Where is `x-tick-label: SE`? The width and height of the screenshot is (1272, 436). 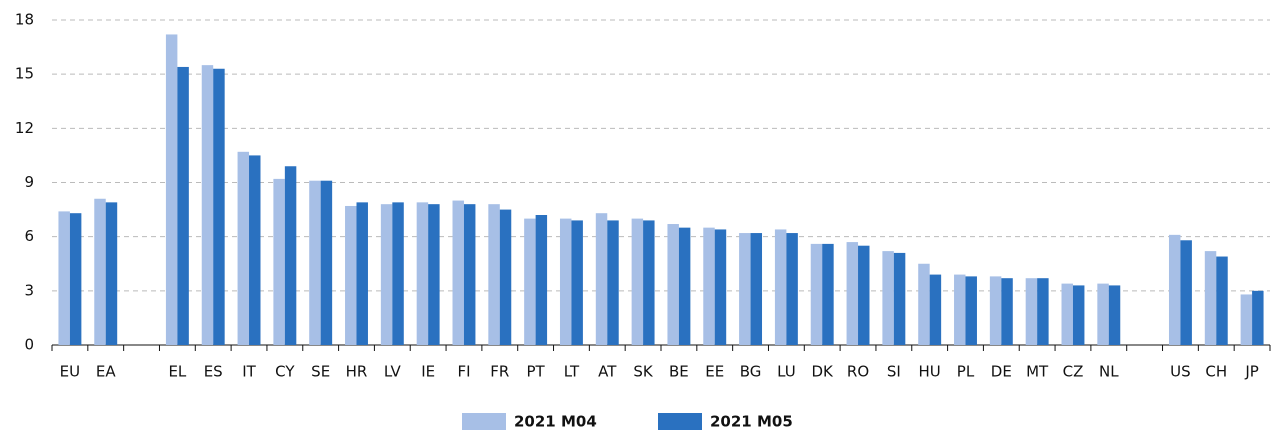 x-tick-label: SE is located at coordinates (320, 372).